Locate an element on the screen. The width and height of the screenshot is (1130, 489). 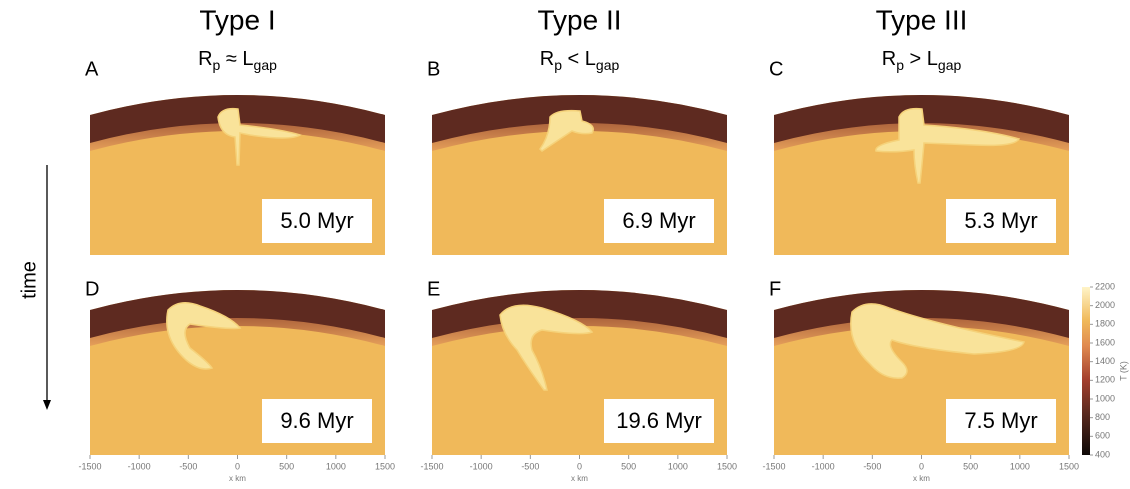
column-subtitle: Rp < Lgap is located at coordinates (580, 60).